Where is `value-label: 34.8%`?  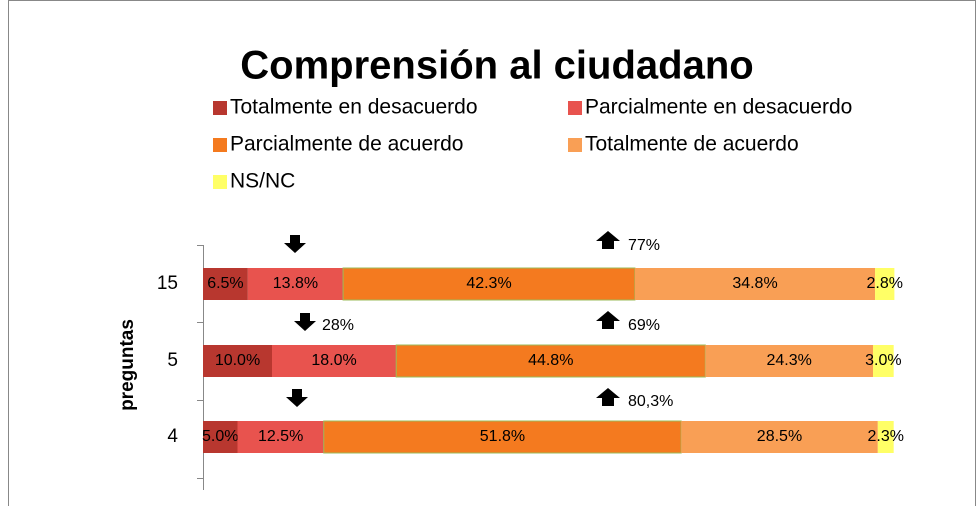
value-label: 34.8% is located at coordinates (754, 283).